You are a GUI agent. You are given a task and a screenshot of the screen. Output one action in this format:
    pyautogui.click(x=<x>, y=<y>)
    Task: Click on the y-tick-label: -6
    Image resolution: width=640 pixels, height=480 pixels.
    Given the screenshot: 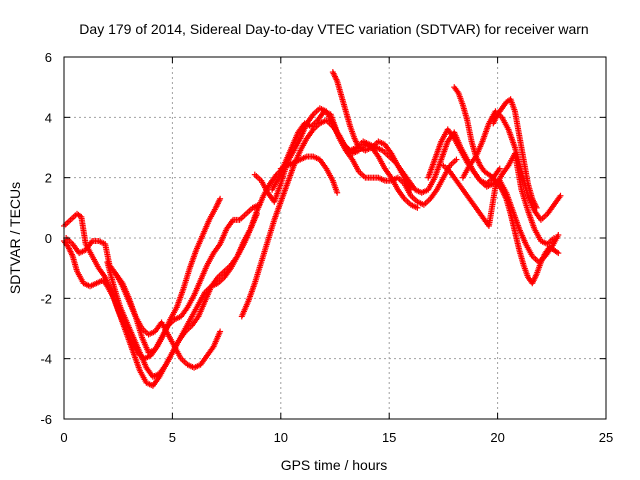 What is the action you would take?
    pyautogui.click(x=46, y=419)
    